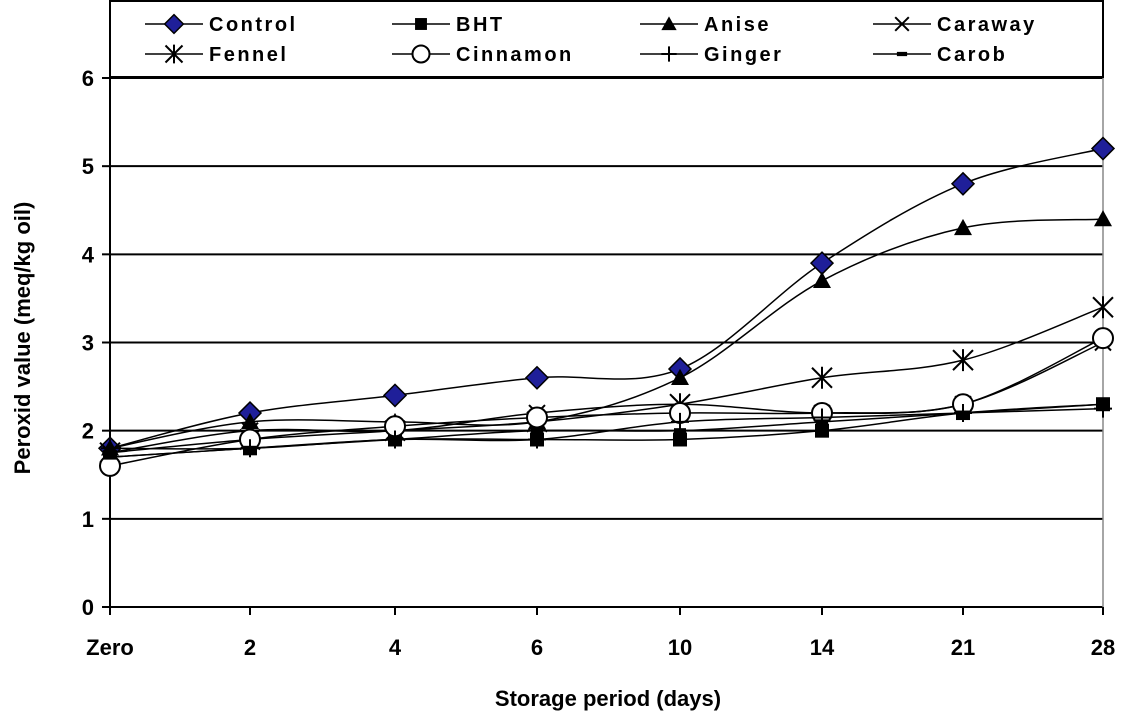  I want to click on legend-marker-cinnamon-shape, so click(421, 54).